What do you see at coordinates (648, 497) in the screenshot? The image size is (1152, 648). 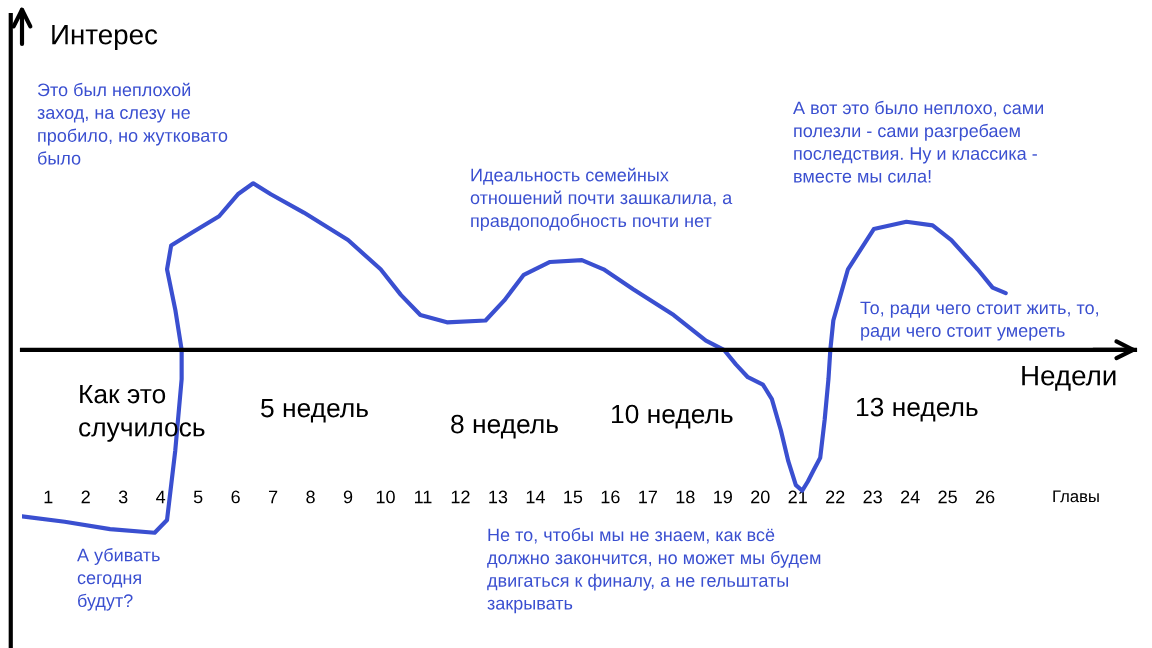 I see `x-tick-label: 17` at bounding box center [648, 497].